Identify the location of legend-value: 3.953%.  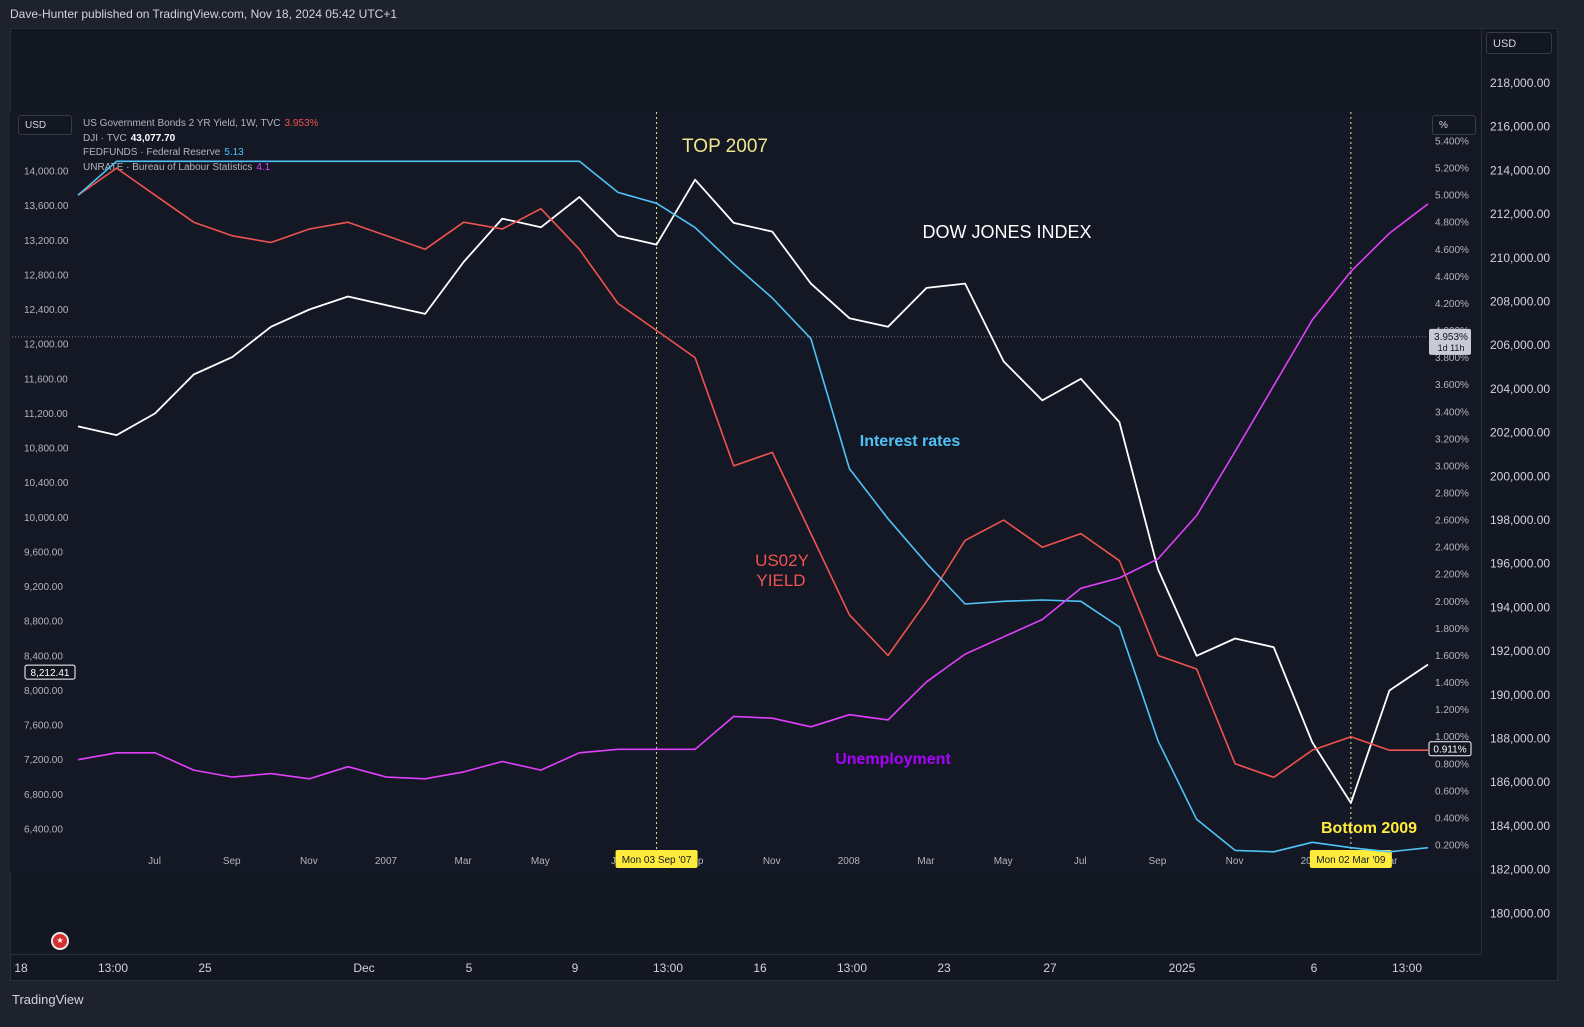
(301, 123).